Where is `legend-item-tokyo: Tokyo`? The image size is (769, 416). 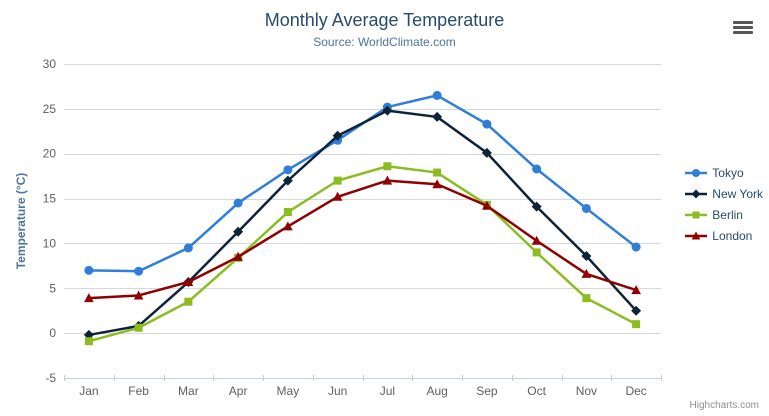
legend-item-tokyo: Tokyo is located at coordinates (724, 172).